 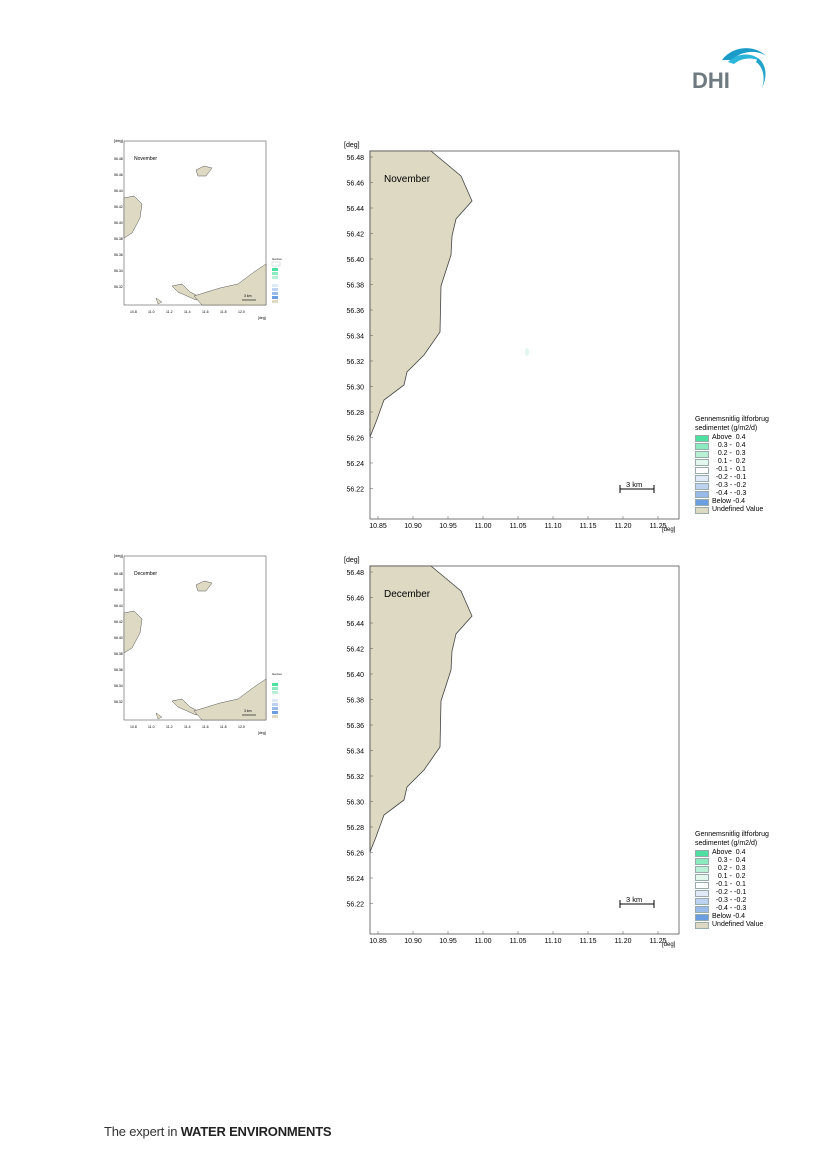 What do you see at coordinates (355, 490) in the screenshot?
I see `y-tick-label: 56.22` at bounding box center [355, 490].